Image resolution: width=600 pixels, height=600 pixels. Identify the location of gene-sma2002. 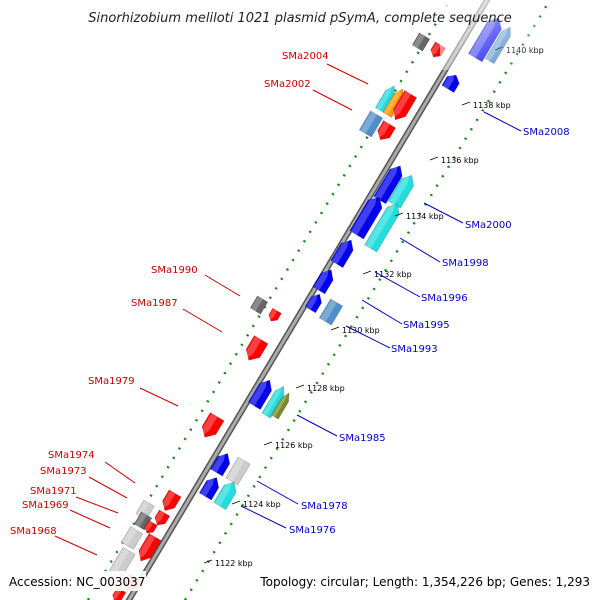
(371, 124).